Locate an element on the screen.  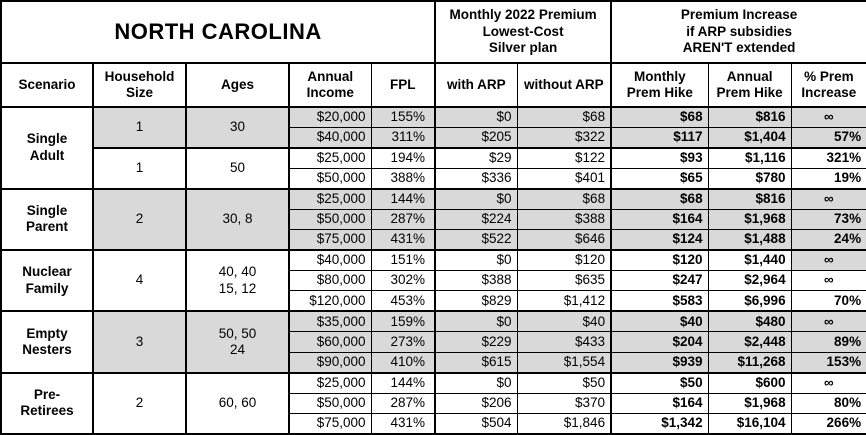
col-header-monthly-hike: Monthly Prem Hike is located at coordinates (659, 85).